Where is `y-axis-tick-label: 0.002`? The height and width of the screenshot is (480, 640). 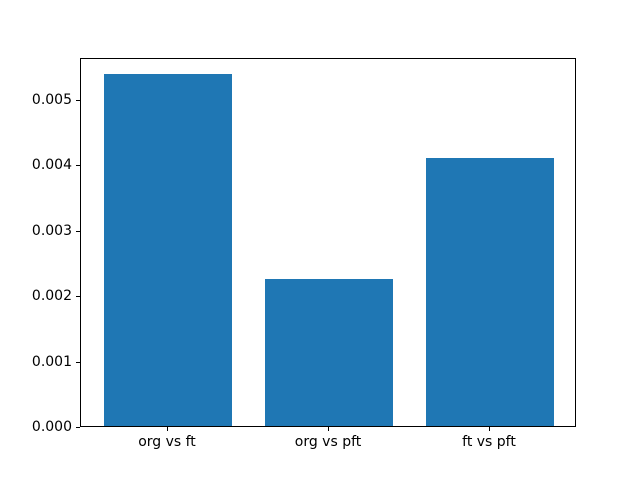
y-axis-tick-label: 0.002 is located at coordinates (51, 296).